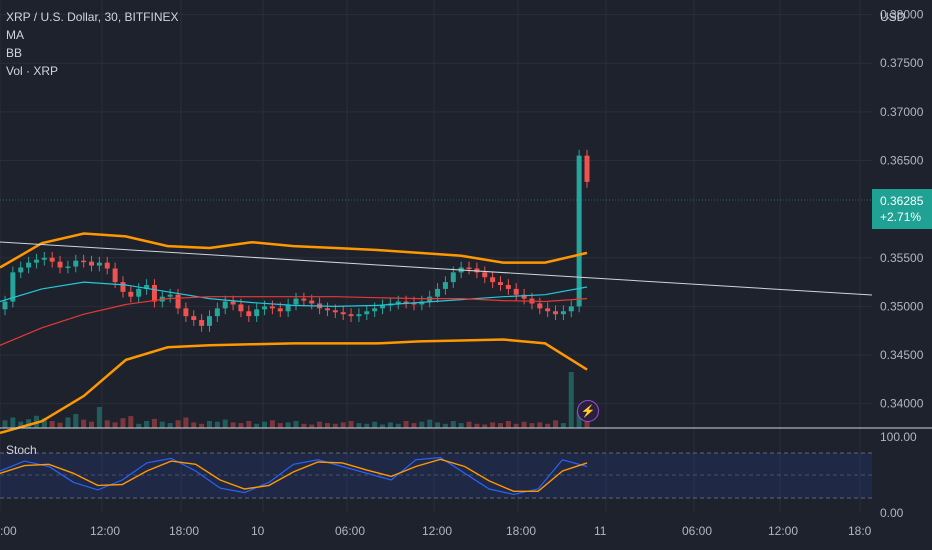  I want to click on time-tick-label: 12:00, so click(105, 531).